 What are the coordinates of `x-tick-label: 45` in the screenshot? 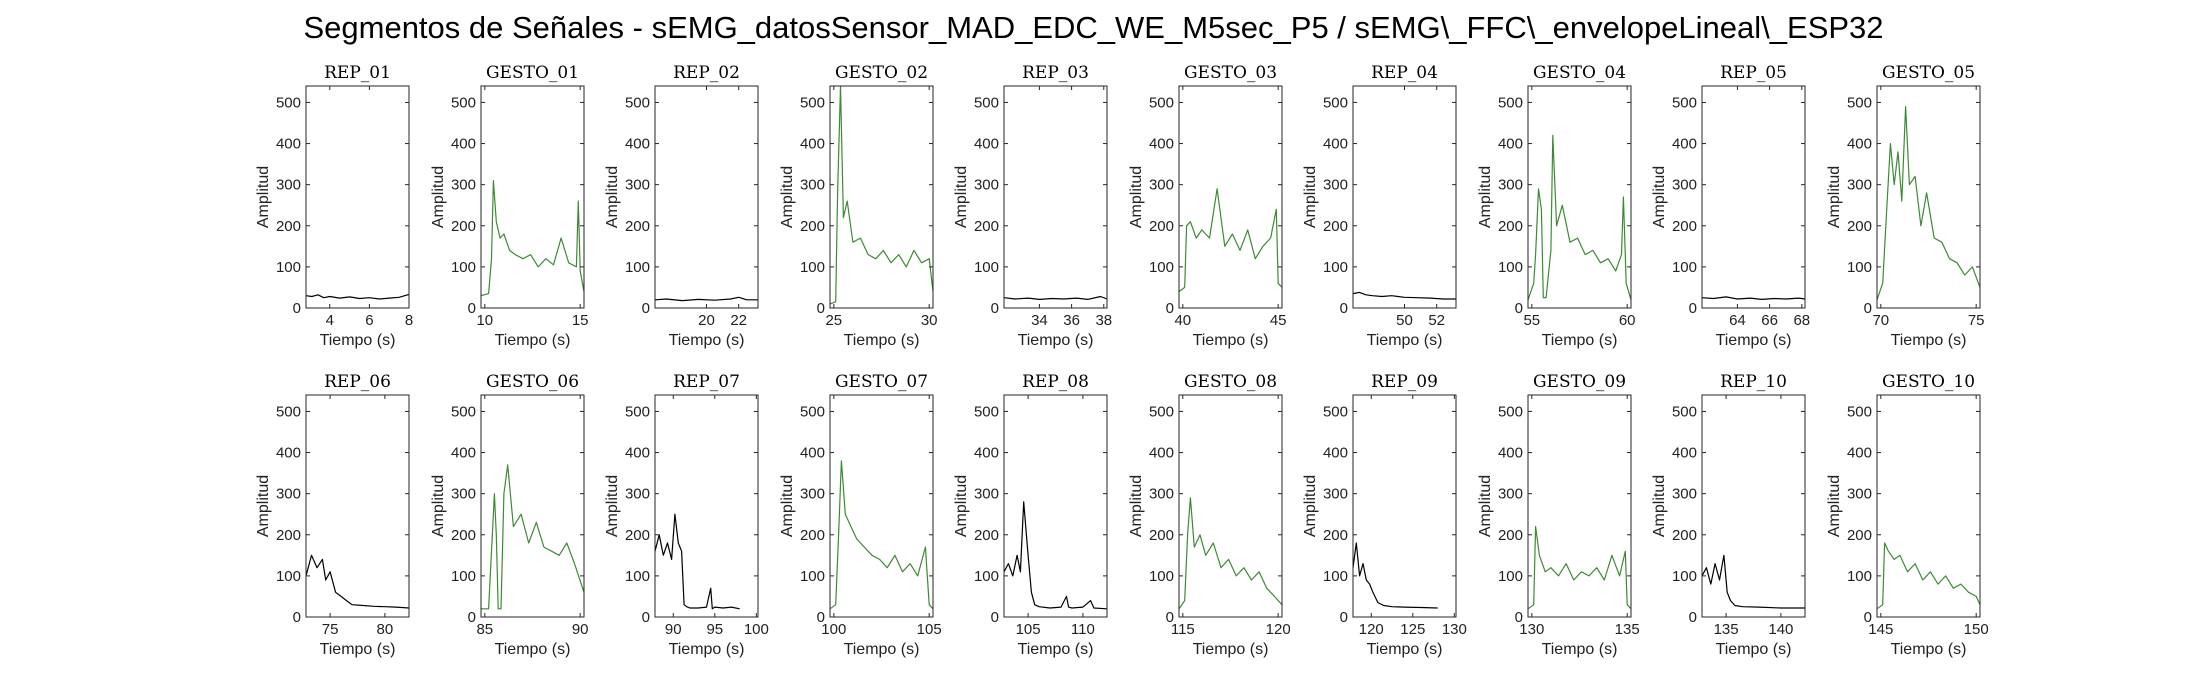 It's located at (1278, 320).